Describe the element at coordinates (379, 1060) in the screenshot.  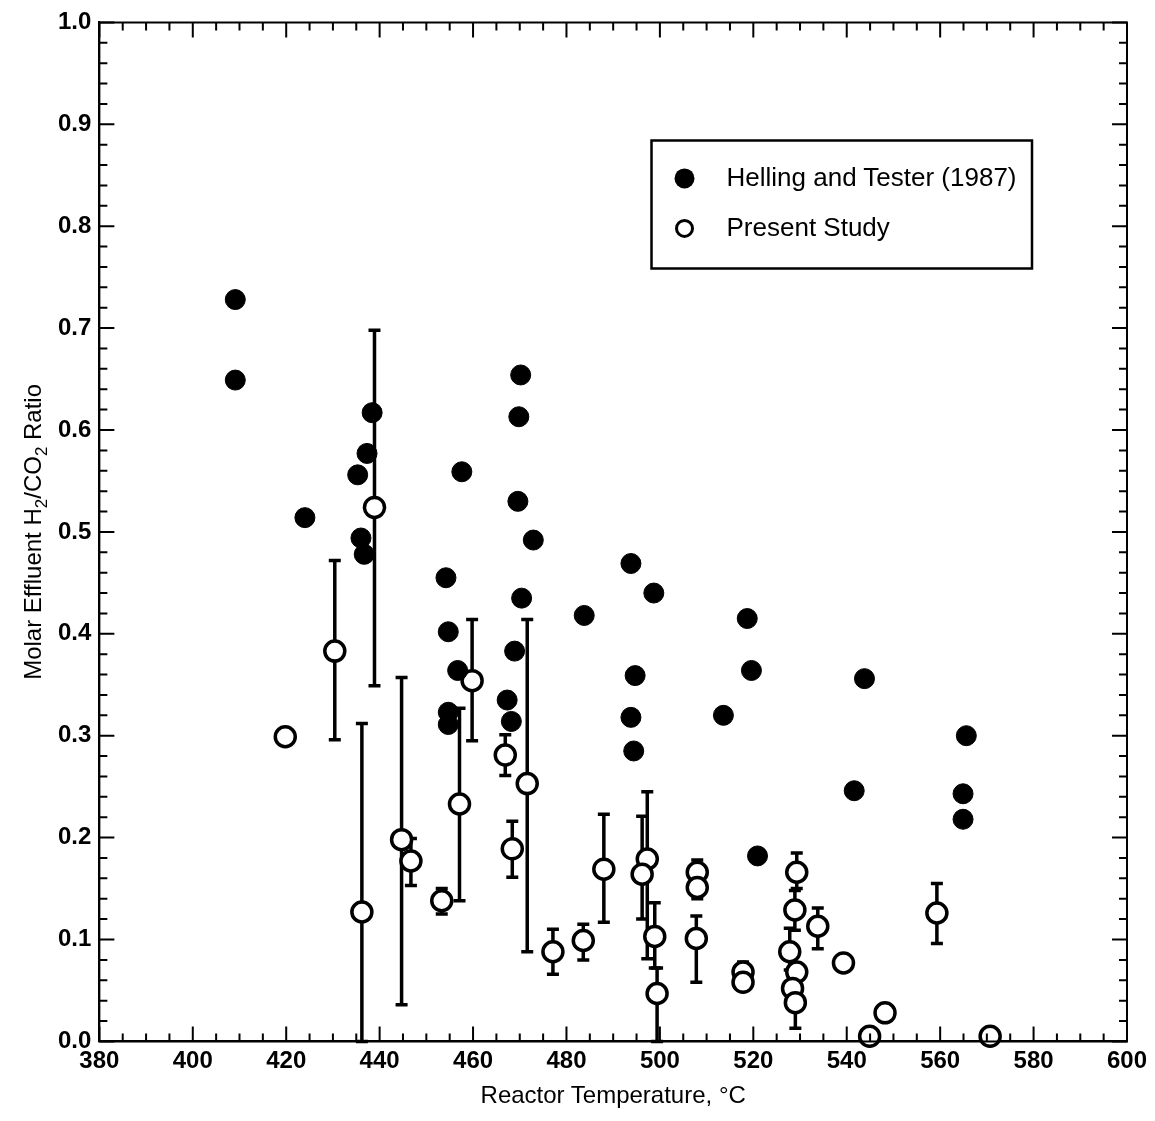
I see `x-tick-label: 440` at that location.